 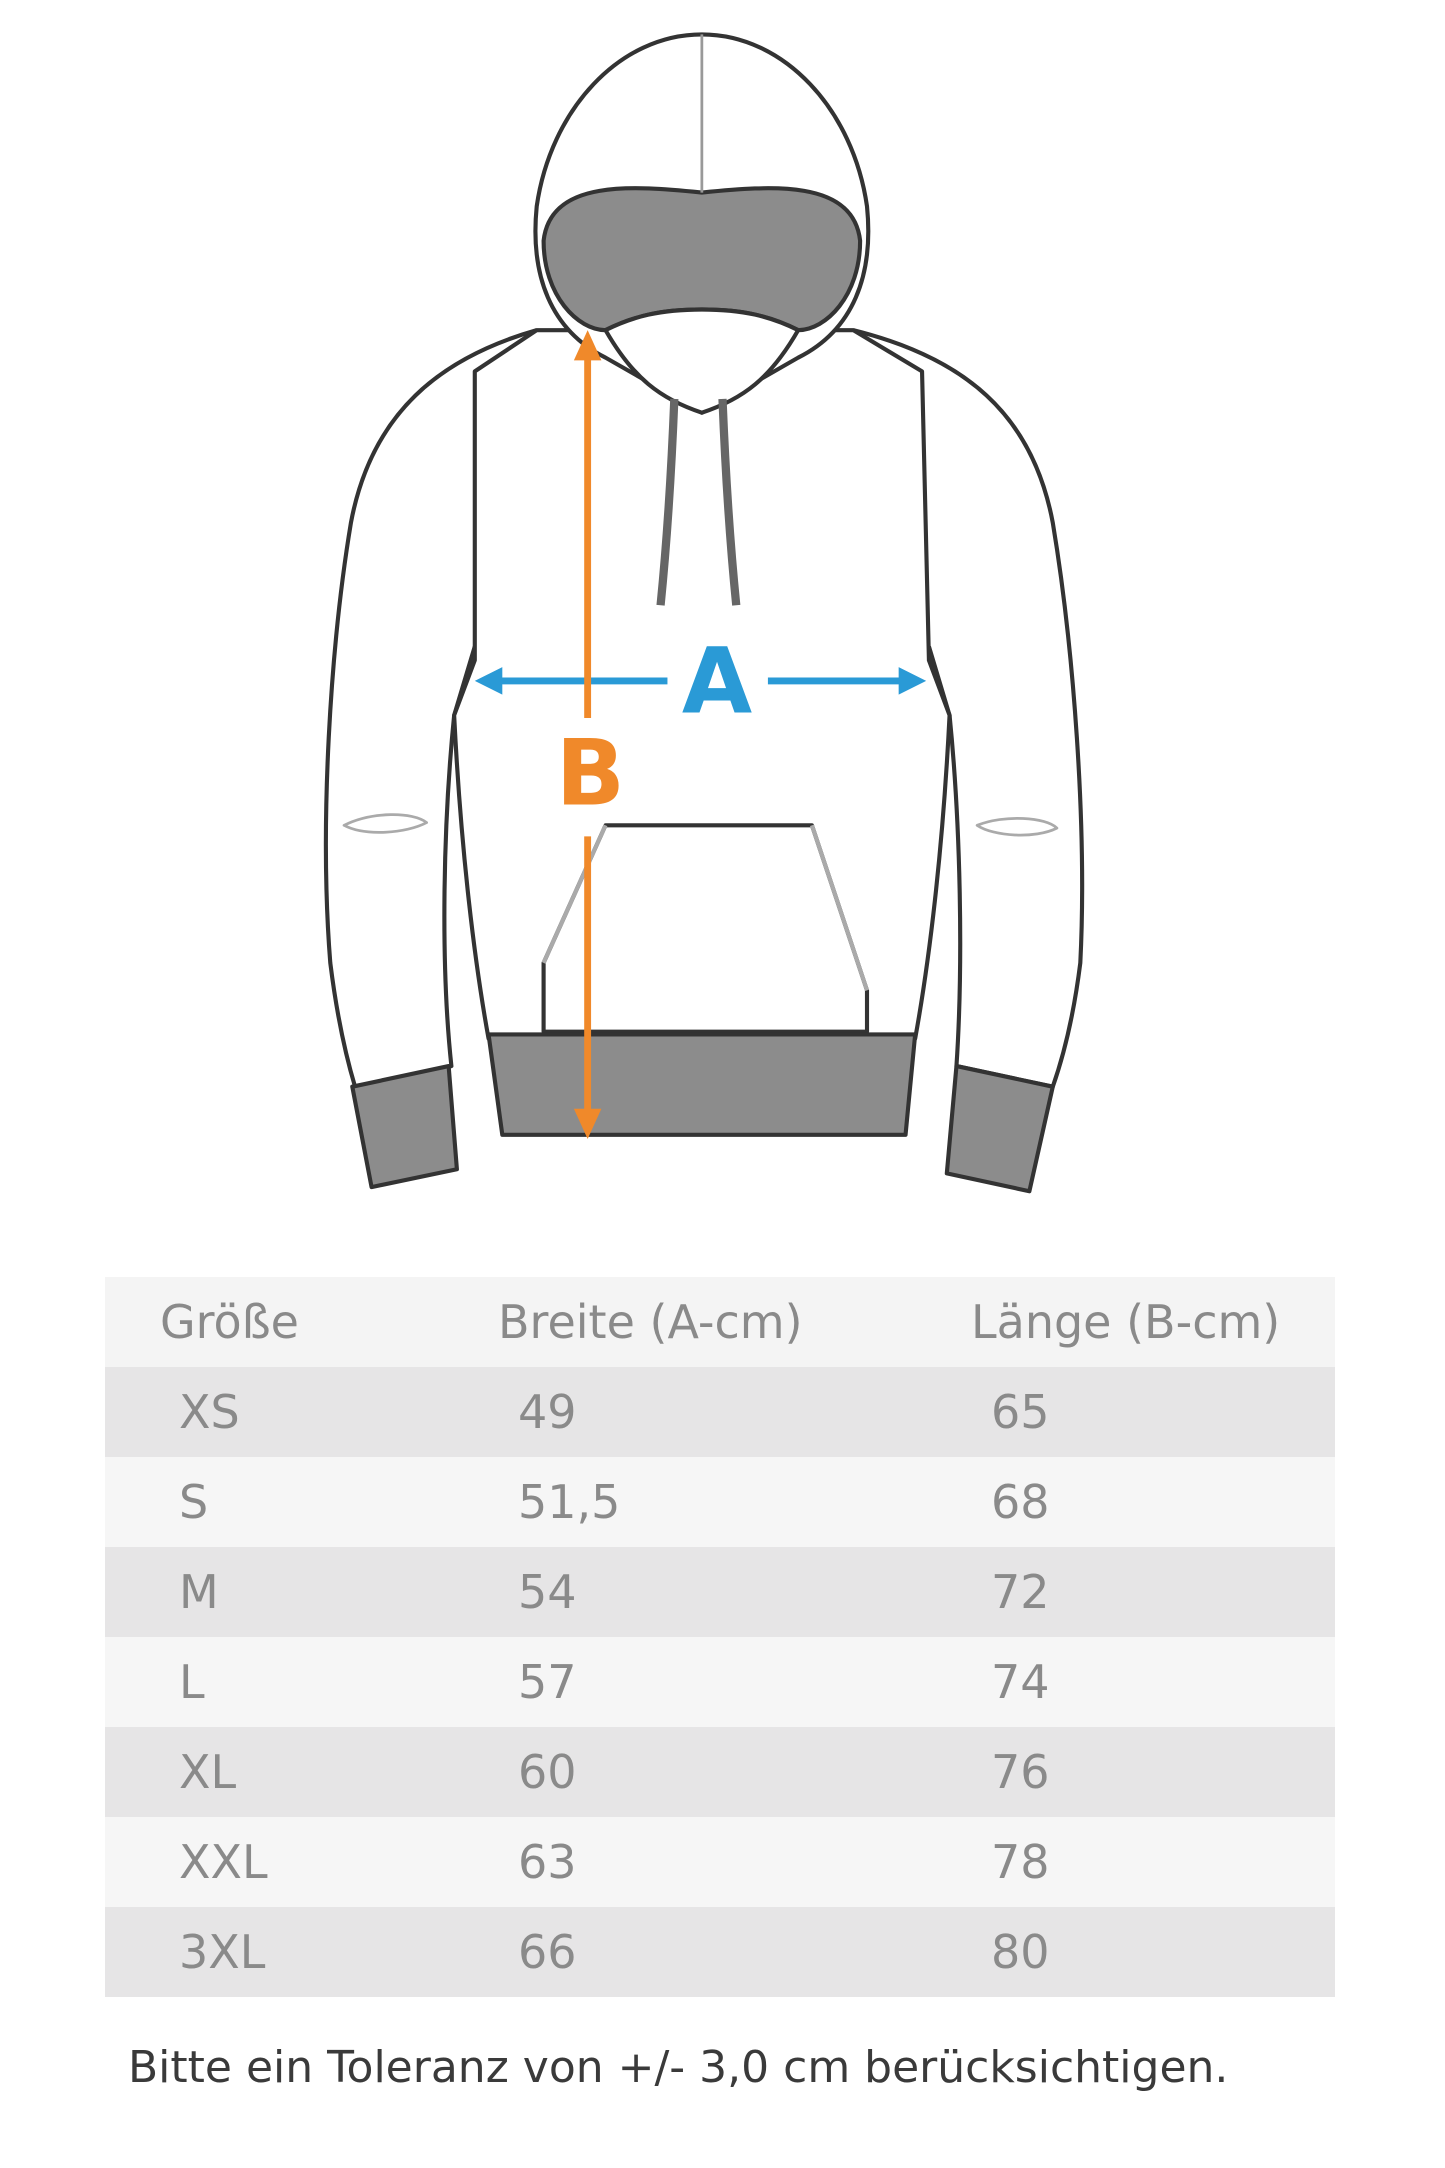 I want to click on cell-length: 68, so click(x=1020, y=1502).